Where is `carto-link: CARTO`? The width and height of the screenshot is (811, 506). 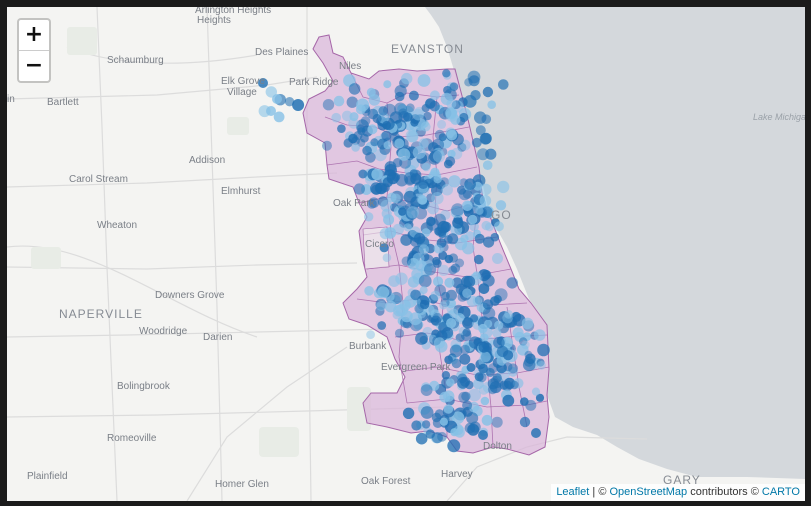
carto-link: CARTO is located at coordinates (780, 492).